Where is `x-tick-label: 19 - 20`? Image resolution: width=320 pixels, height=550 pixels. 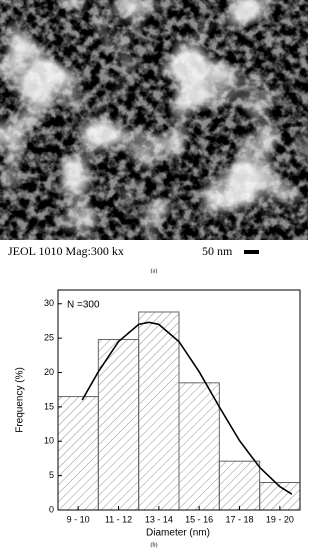 x-tick-label: 19 - 20 is located at coordinates (280, 519).